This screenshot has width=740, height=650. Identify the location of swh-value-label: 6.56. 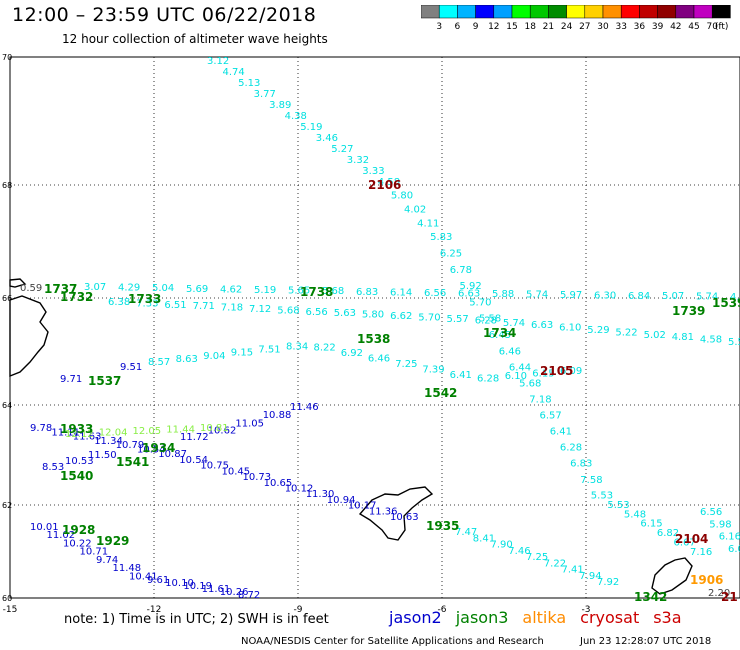
(435, 293).